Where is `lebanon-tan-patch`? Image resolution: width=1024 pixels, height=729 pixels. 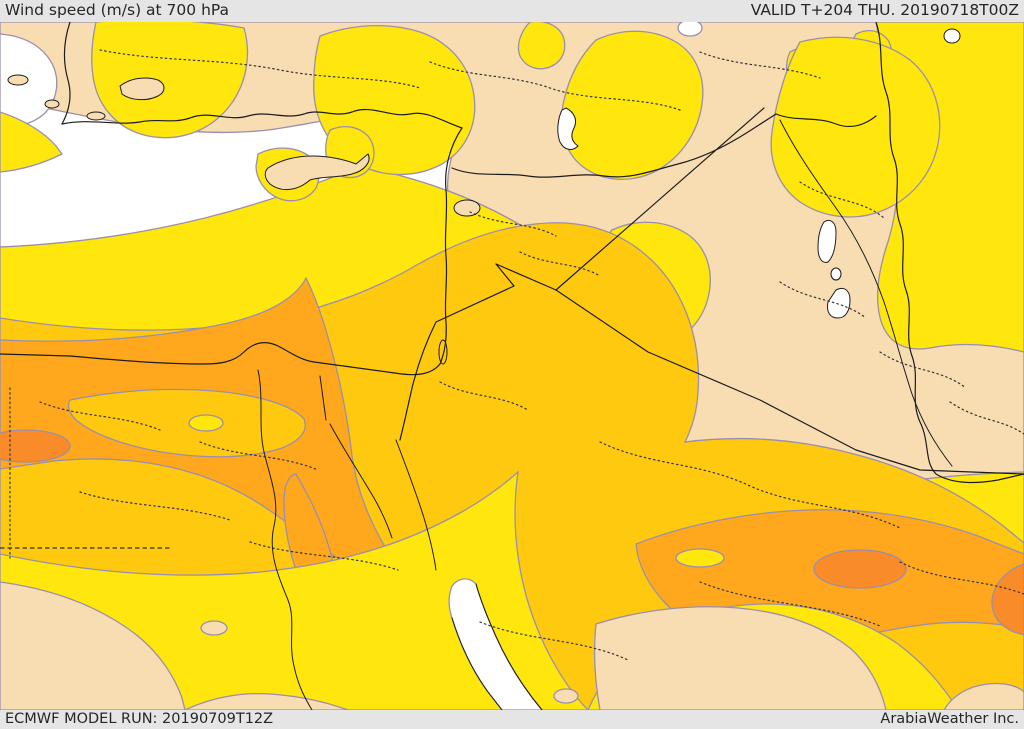 lebanon-tan-patch is located at coordinates (467, 208).